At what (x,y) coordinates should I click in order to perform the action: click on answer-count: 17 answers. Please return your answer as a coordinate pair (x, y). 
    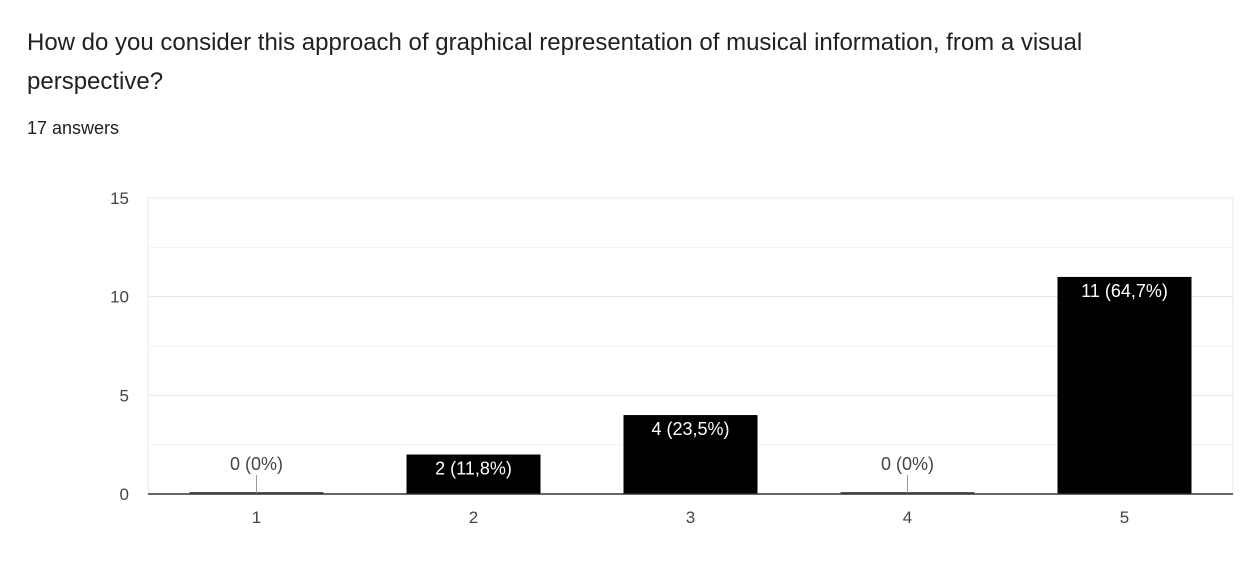
    Looking at the image, I should click on (73, 128).